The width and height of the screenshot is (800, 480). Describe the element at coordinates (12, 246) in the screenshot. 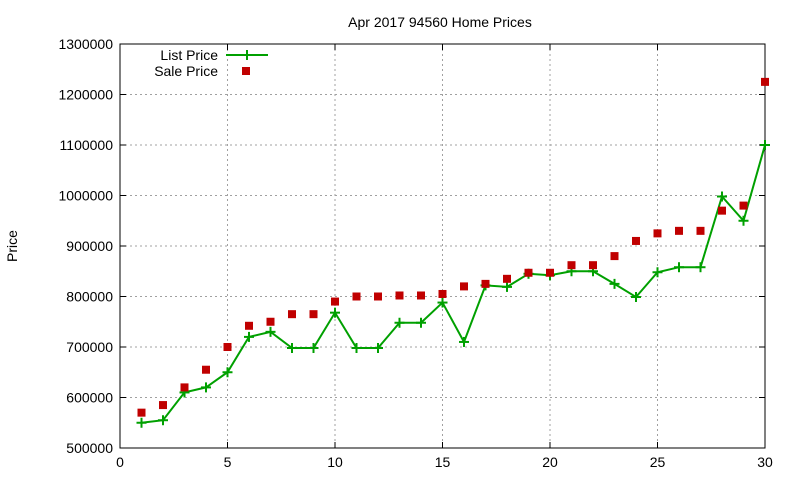

I see `y-axis-label: Price` at that location.